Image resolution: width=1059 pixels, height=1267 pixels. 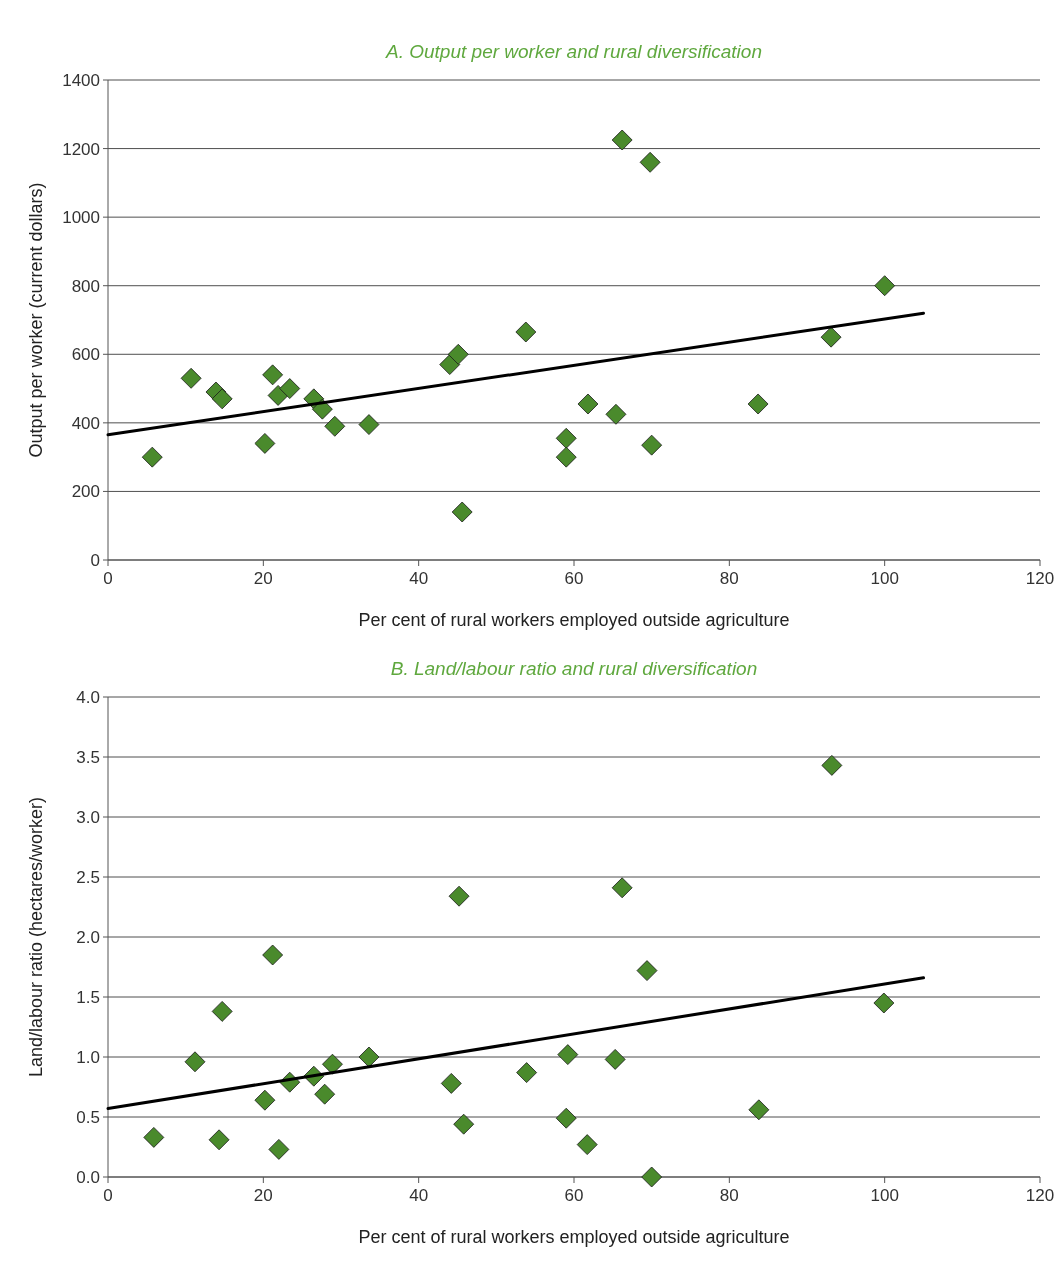 What do you see at coordinates (88, 817) in the screenshot?
I see `y-tick-label: 3.0` at bounding box center [88, 817].